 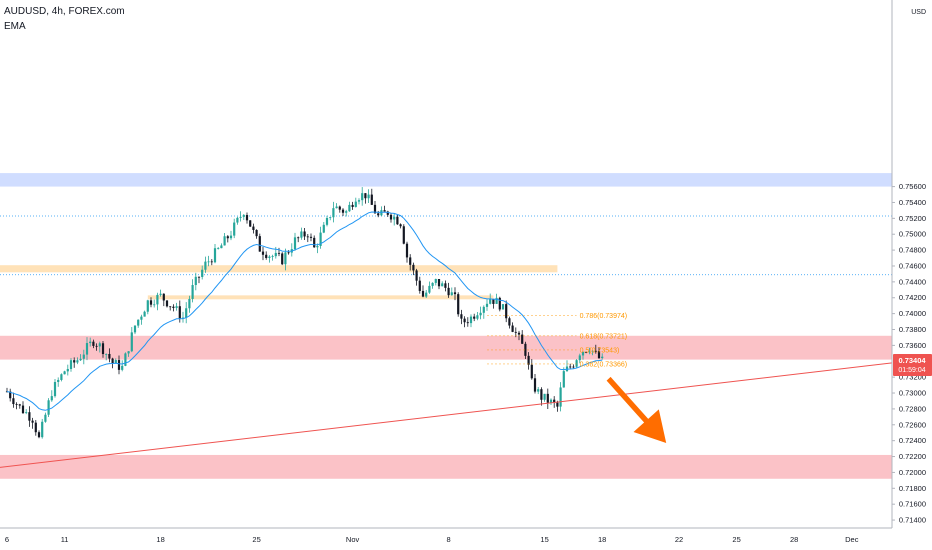 What do you see at coordinates (912, 275) in the screenshot?
I see `price-axis-background` at bounding box center [912, 275].